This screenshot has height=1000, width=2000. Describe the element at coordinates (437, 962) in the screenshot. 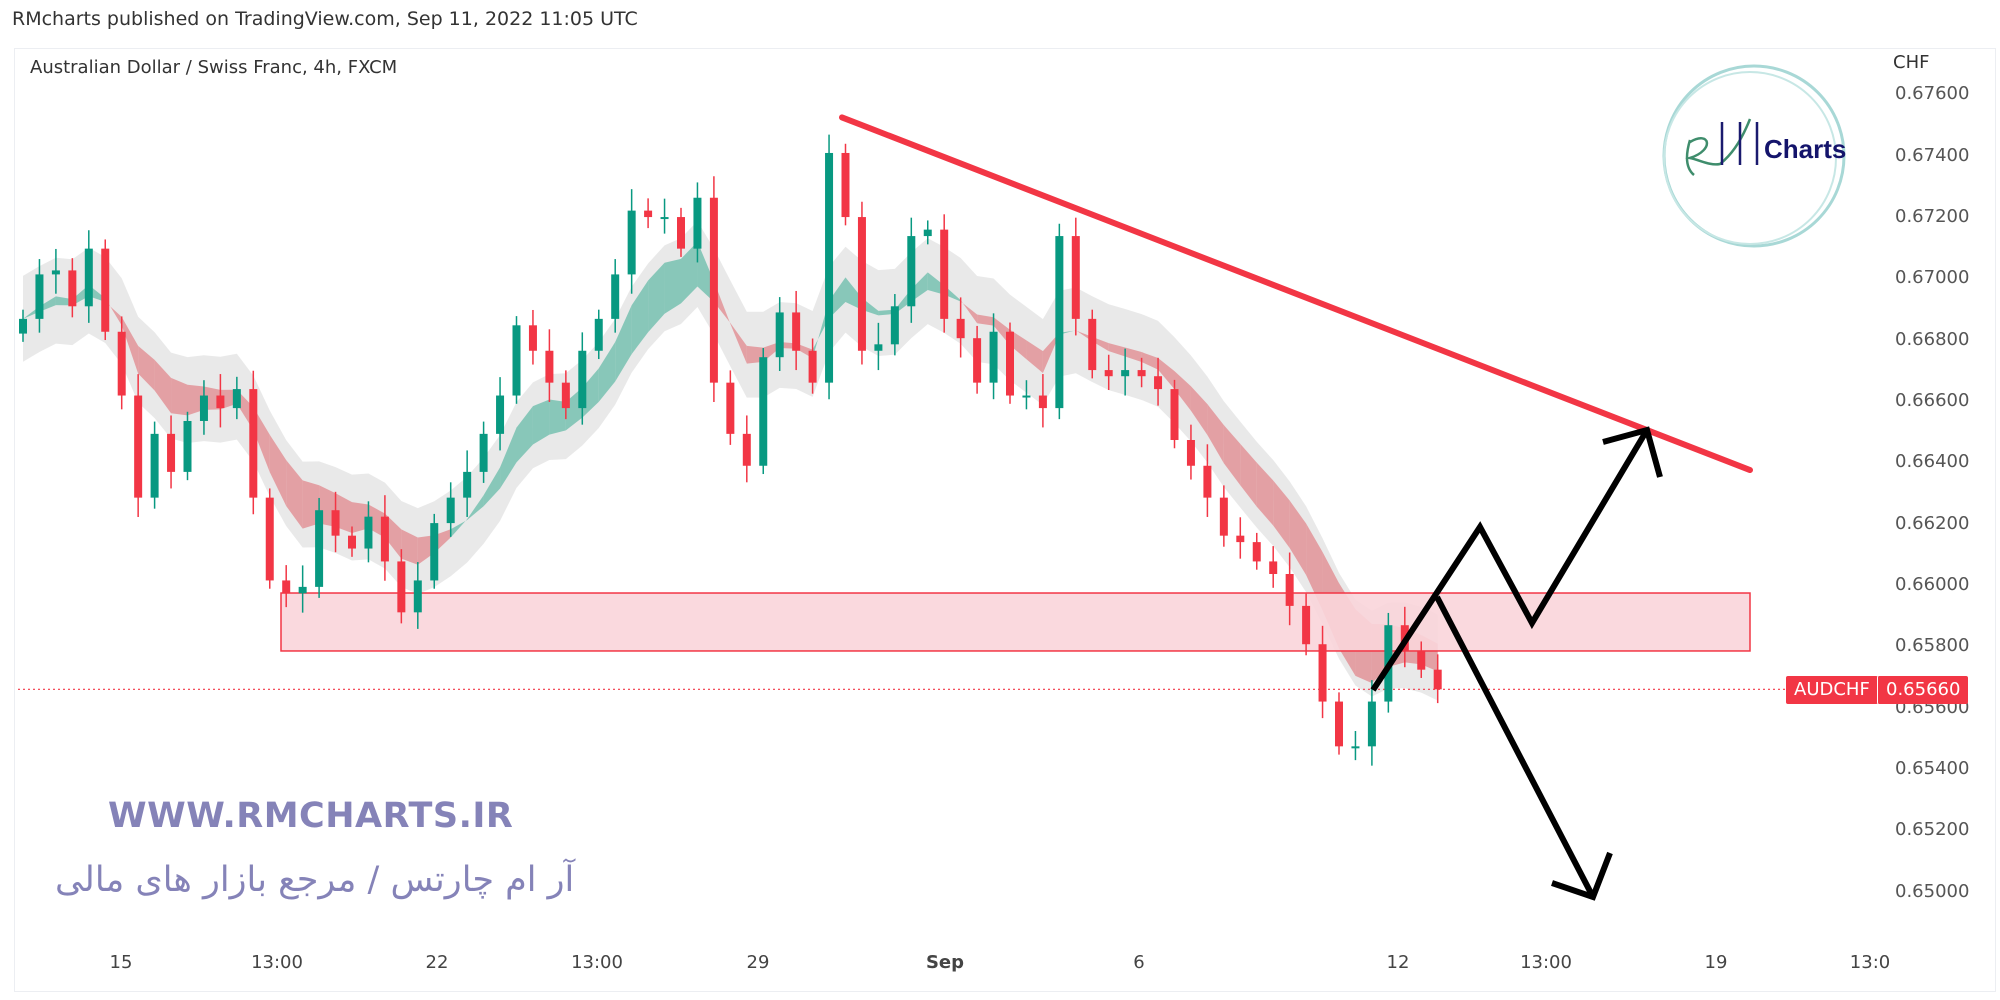

I see `time-tick: 22` at that location.